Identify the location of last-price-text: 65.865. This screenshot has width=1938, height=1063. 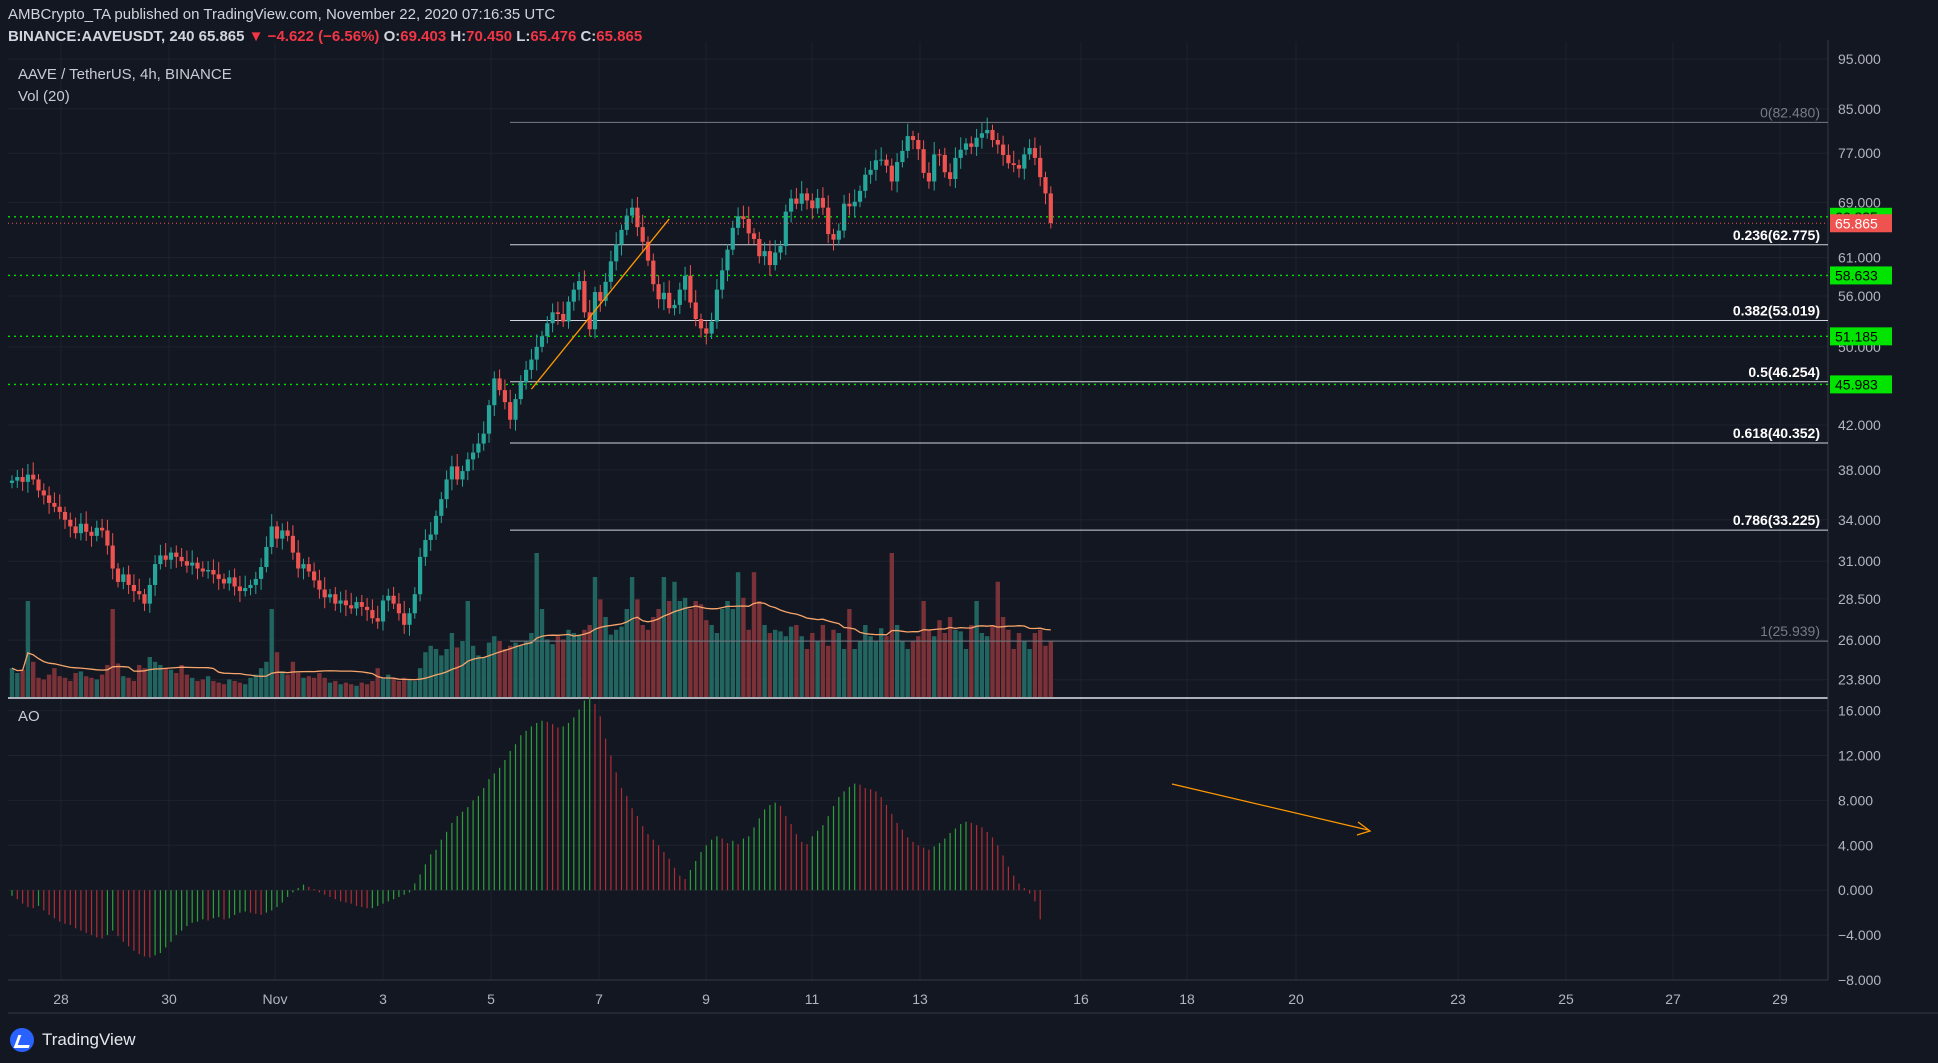
(221, 36).